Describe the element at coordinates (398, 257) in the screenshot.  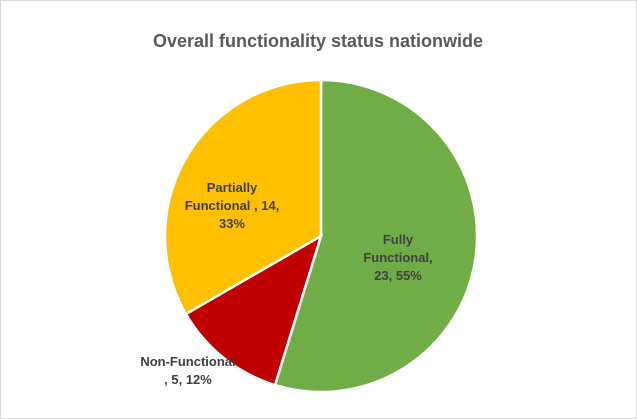
I see `data-label: Fully Functional, 23, 55%` at that location.